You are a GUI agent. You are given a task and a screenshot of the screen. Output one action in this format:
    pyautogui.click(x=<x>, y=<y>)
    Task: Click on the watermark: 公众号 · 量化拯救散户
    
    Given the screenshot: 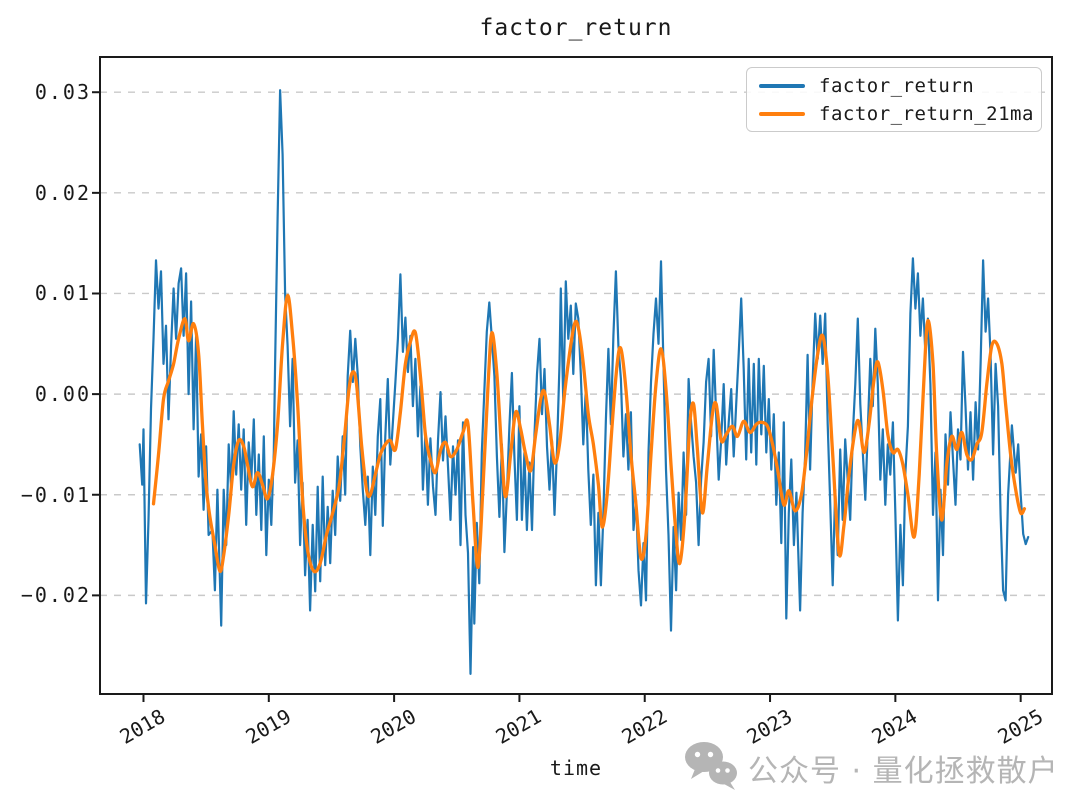 What is the action you would take?
    pyautogui.click(x=871, y=768)
    